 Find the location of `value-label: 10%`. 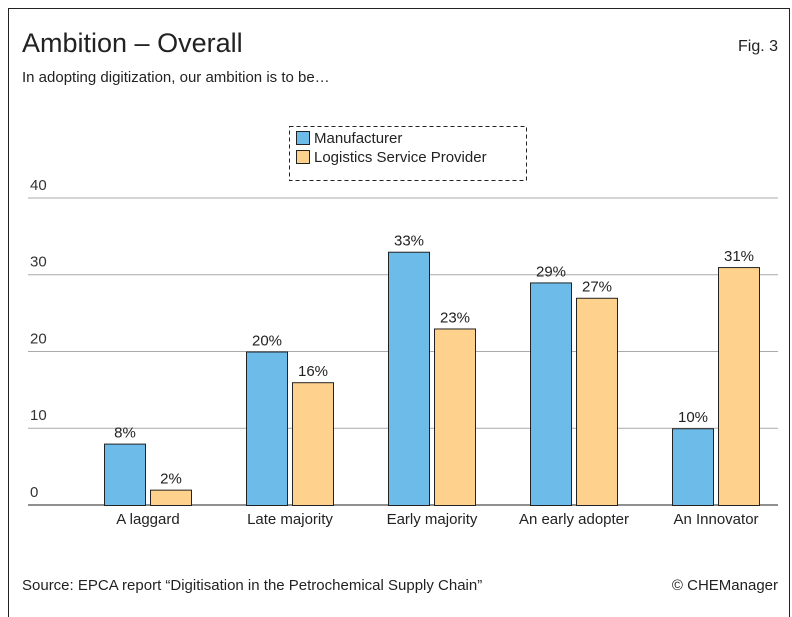

value-label: 10% is located at coordinates (693, 417).